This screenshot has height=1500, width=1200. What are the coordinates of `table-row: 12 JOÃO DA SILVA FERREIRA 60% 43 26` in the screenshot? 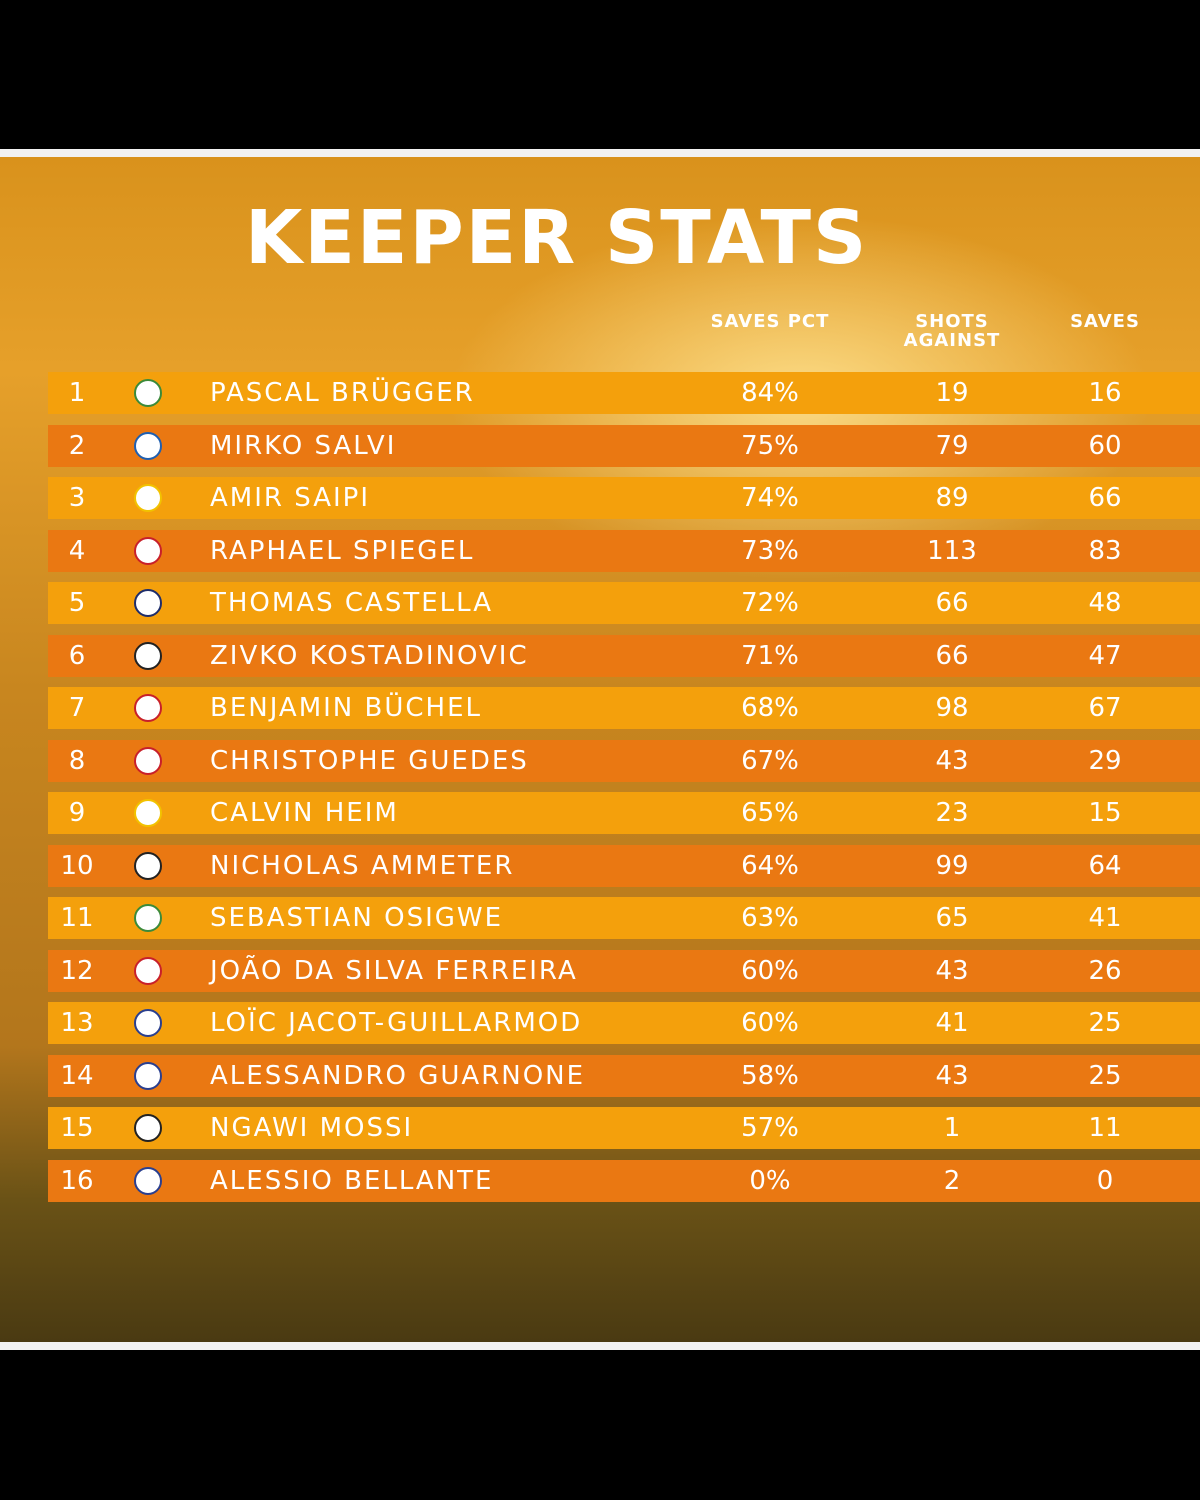 It's located at (624, 970).